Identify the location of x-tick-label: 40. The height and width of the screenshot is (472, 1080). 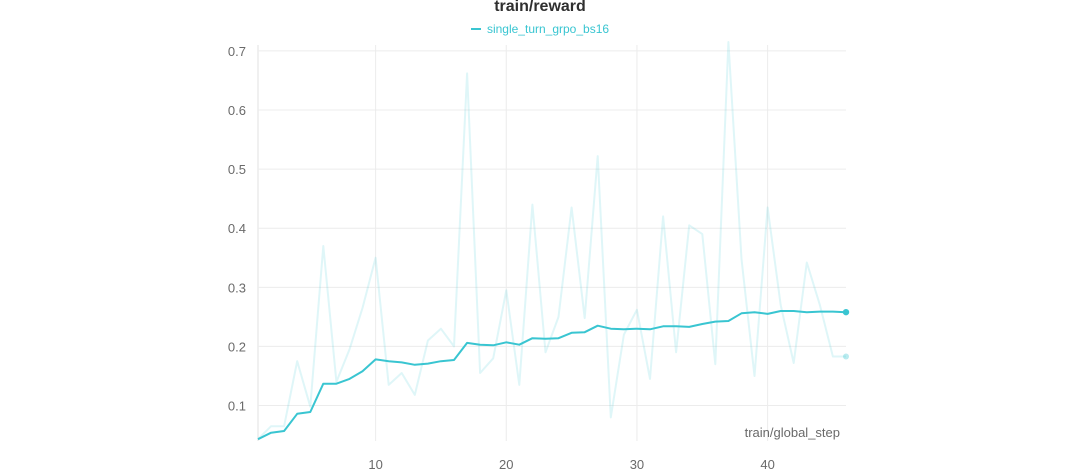
(767, 464).